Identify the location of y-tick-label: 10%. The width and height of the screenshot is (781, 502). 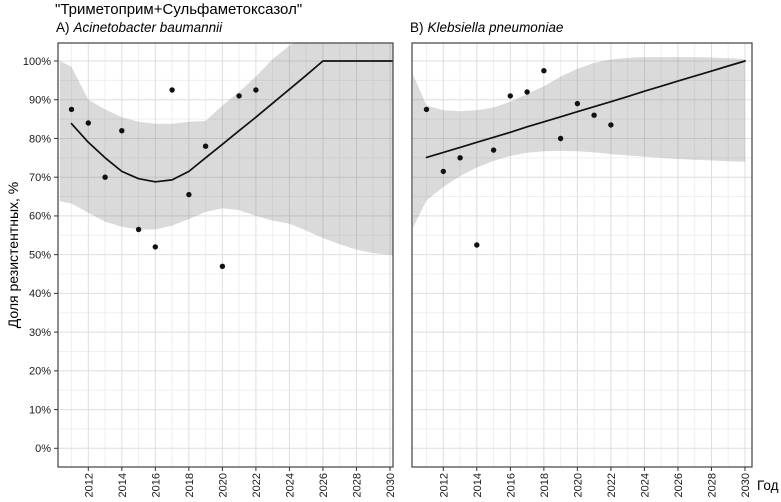
(40, 410).